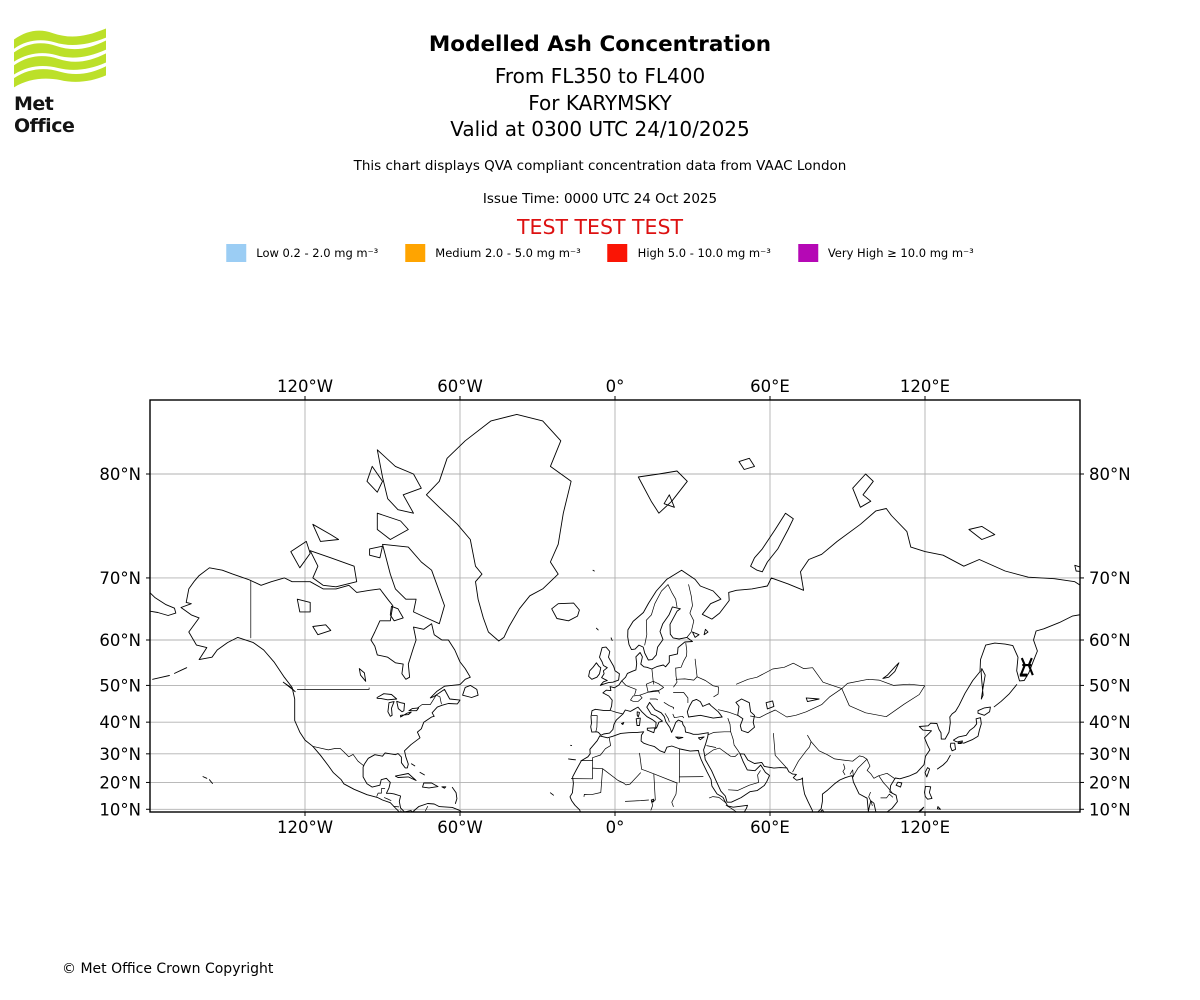 The height and width of the screenshot is (1000, 1200). I want to click on lat-tick-label-right: 80°N, so click(1110, 474).